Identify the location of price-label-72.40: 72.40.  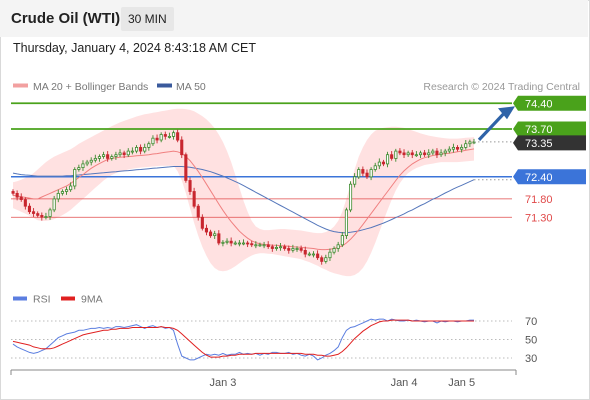
(539, 178).